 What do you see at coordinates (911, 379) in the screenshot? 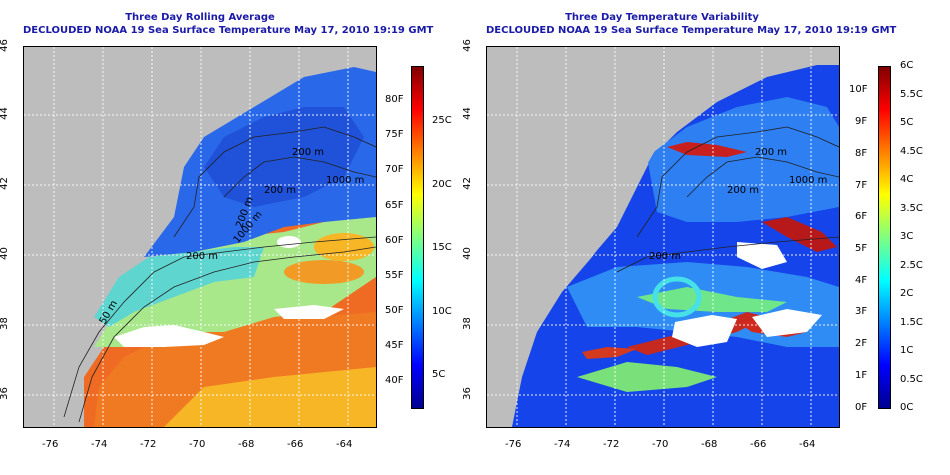
I see `right-cb-c-0.5: 0.5C` at bounding box center [911, 379].